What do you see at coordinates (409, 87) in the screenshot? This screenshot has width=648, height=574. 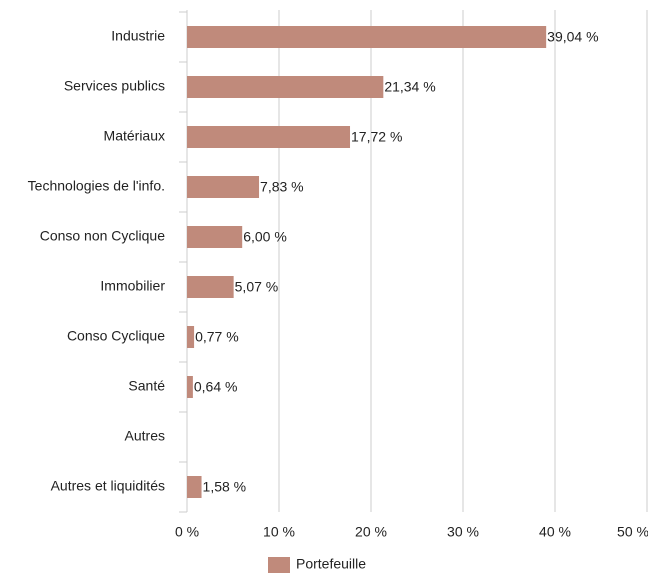 I see `value-label: 21,34 %` at bounding box center [409, 87].